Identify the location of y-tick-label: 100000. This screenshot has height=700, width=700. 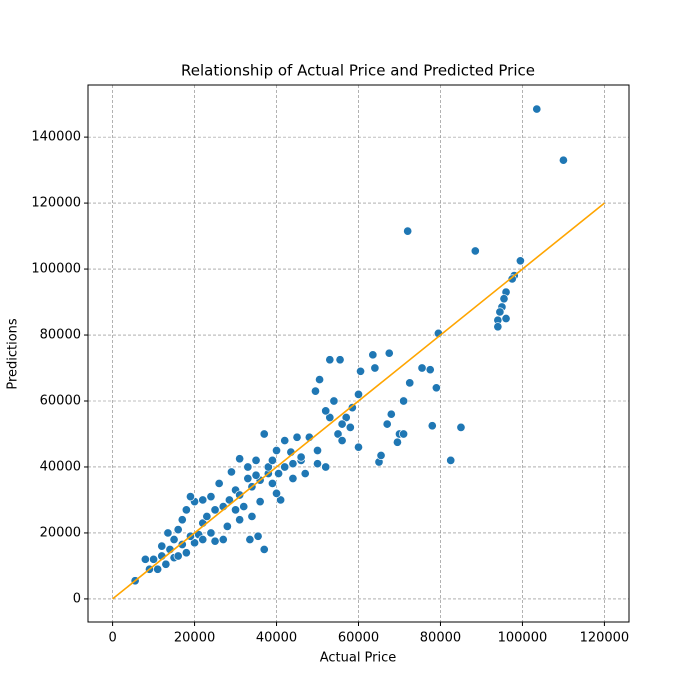
(56, 269).